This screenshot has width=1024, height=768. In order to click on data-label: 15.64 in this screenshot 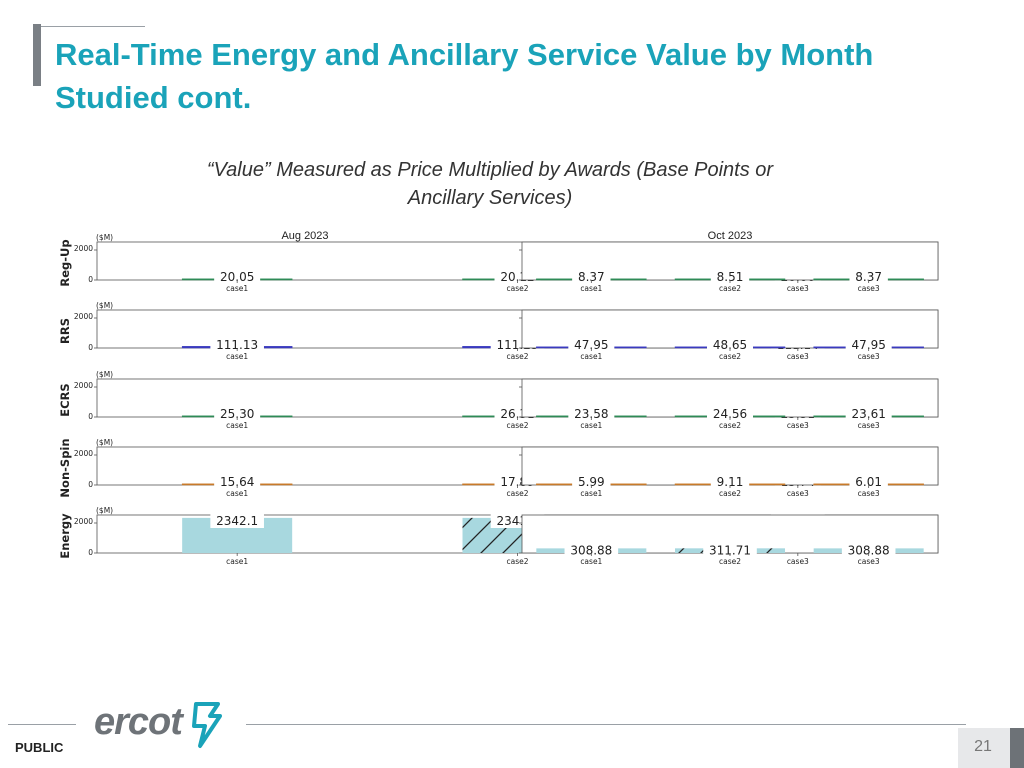, I will do `click(237, 482)`.